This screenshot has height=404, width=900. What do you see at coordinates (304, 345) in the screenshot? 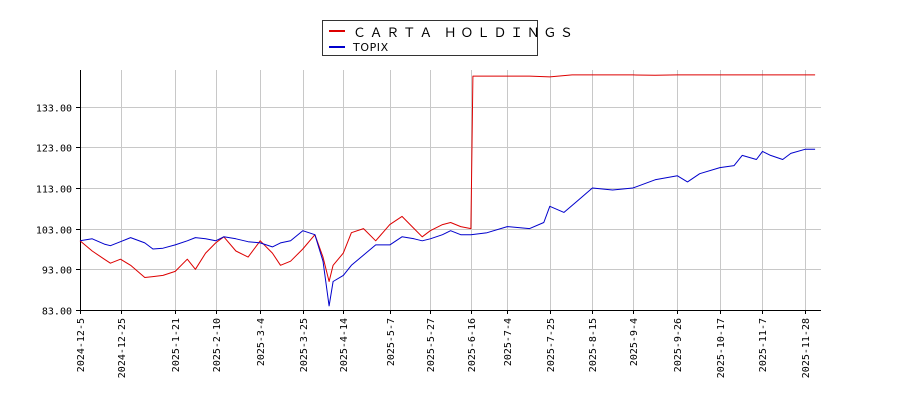
I see `x-tick-label: 2025-3-25` at bounding box center [304, 345].